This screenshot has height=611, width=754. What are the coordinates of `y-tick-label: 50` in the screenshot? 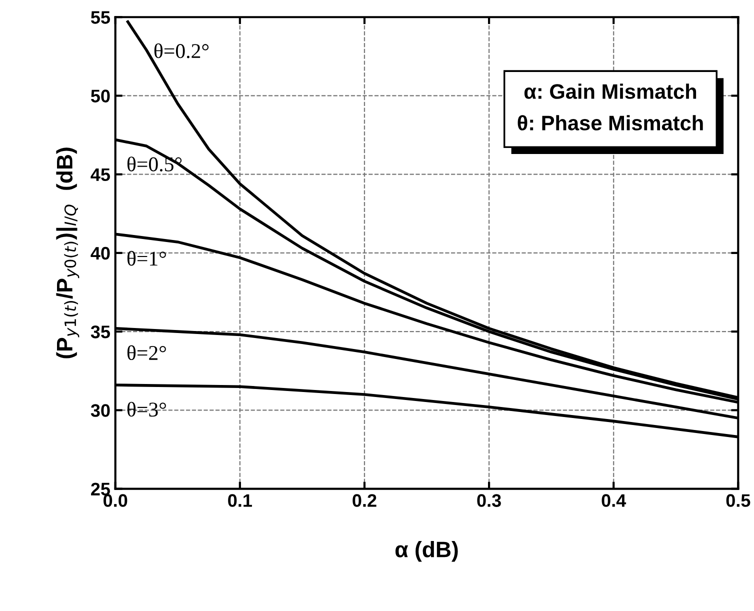 It's located at (100, 96).